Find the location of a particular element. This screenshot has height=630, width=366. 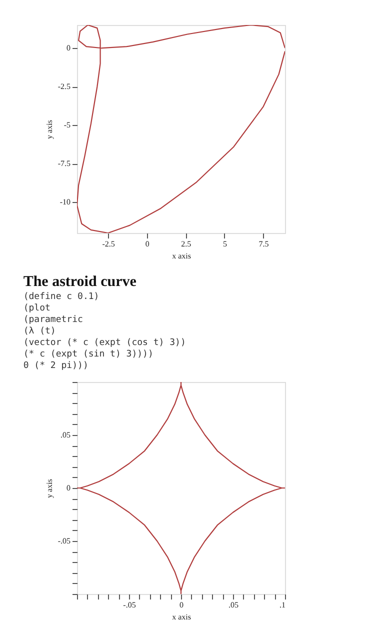

x-tick-label: -.05 is located at coordinates (129, 605).